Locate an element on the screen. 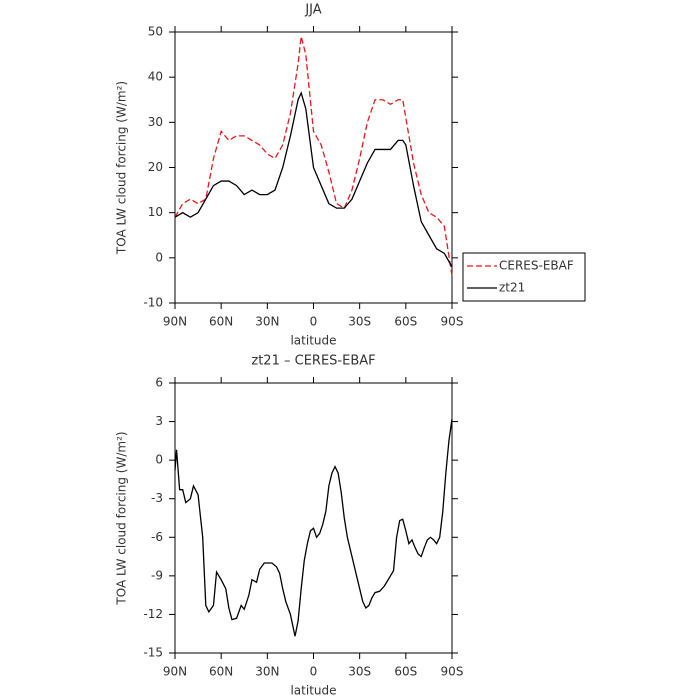 The image size is (700, 700). y-tick-label: -12 is located at coordinates (153, 614).